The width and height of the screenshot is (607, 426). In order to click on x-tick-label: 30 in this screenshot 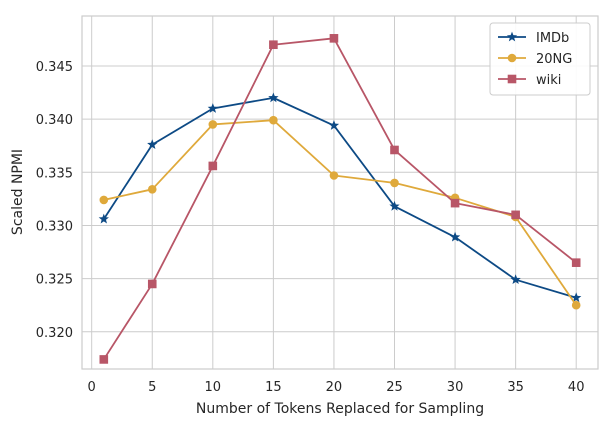, I will do `click(455, 387)`.